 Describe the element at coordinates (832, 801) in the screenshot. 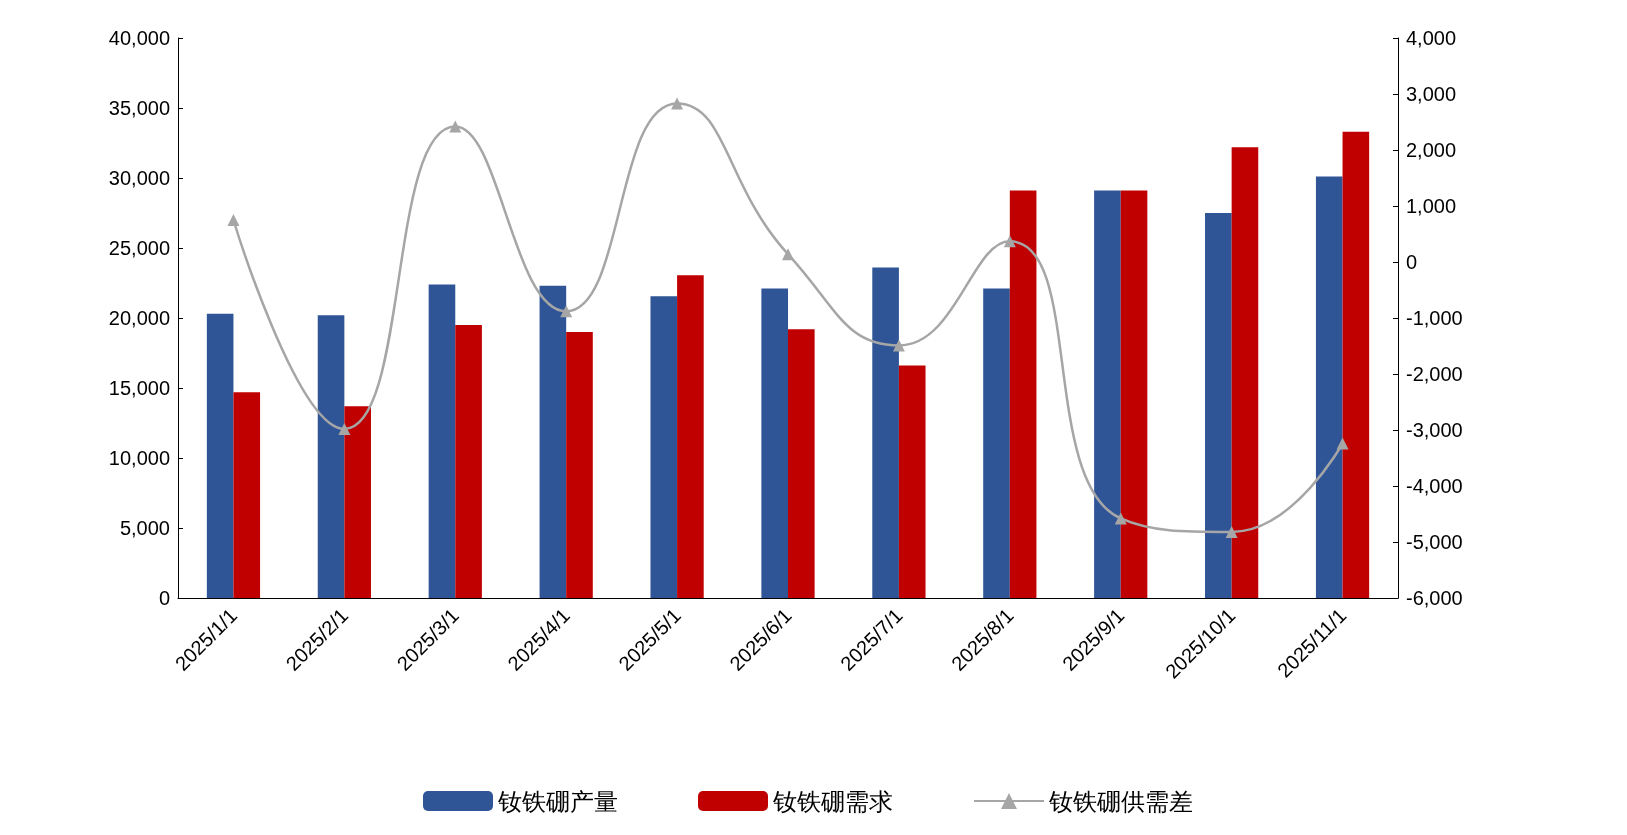

I see `legend-label: 钕铁硼需求` at that location.